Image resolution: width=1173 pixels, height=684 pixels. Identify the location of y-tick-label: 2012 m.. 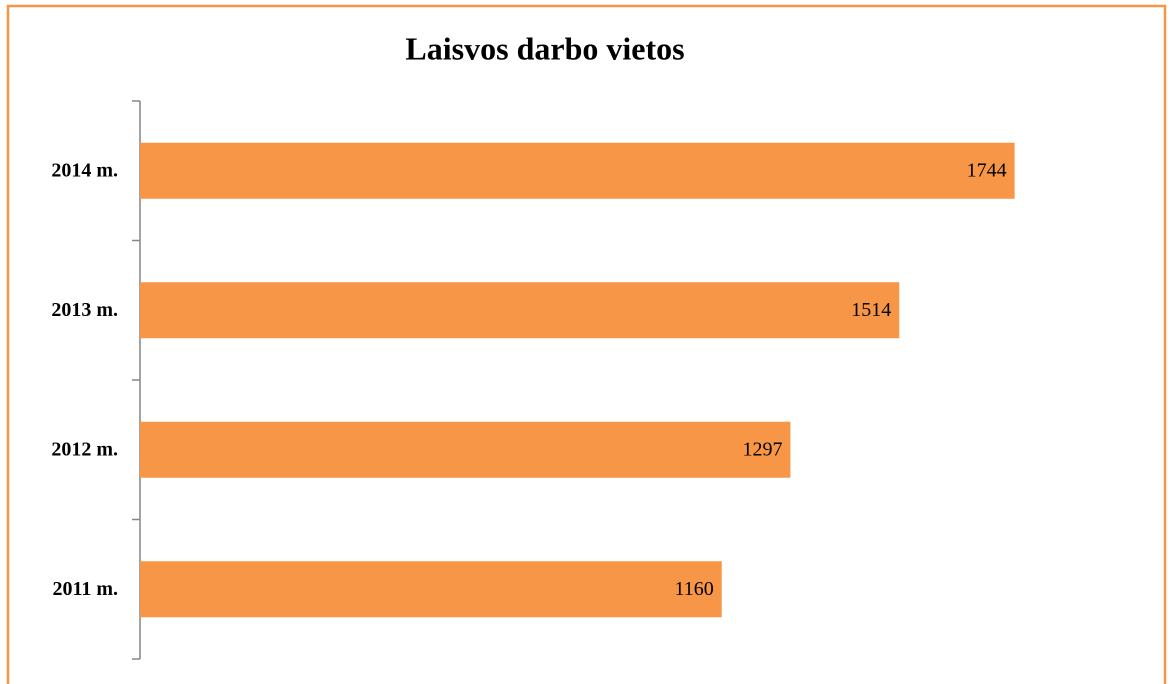
(84, 449).